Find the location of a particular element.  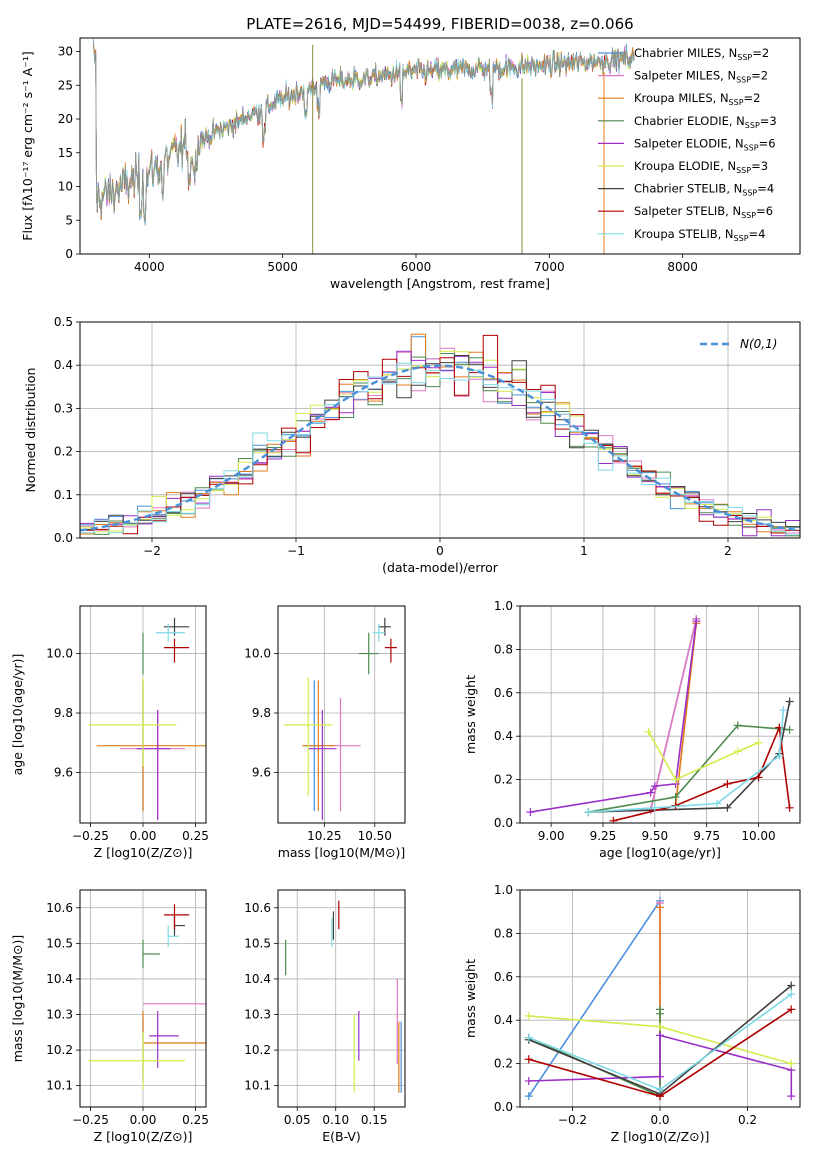

x-tick-label: 0 is located at coordinates (440, 551).